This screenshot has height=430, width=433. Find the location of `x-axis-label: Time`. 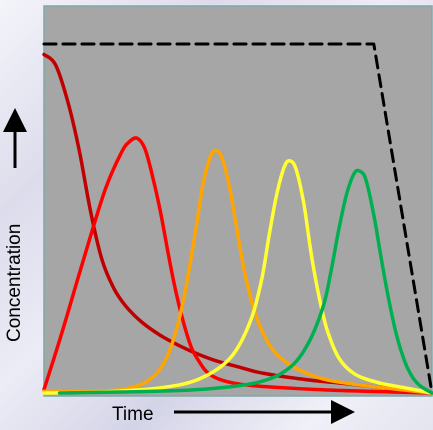

x-axis-label: Time is located at coordinates (133, 414).